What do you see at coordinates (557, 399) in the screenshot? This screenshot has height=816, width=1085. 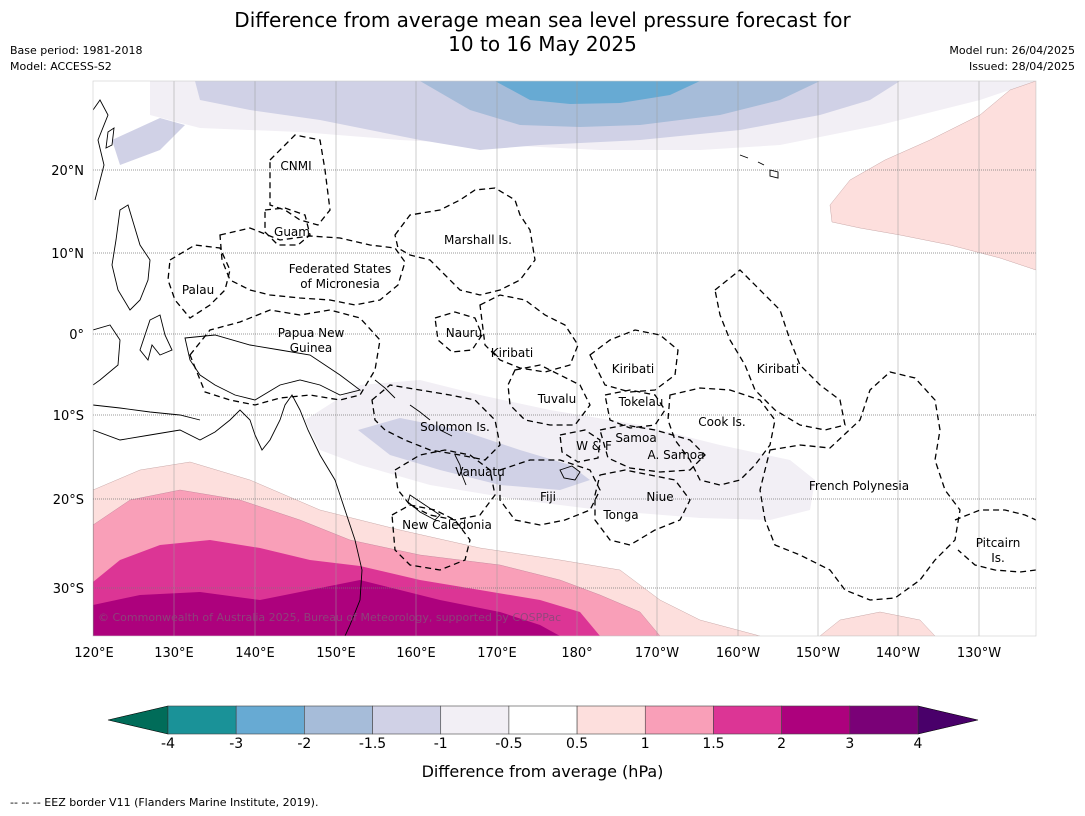 I see `region-label-tuvalu: Tuvalu` at bounding box center [557, 399].